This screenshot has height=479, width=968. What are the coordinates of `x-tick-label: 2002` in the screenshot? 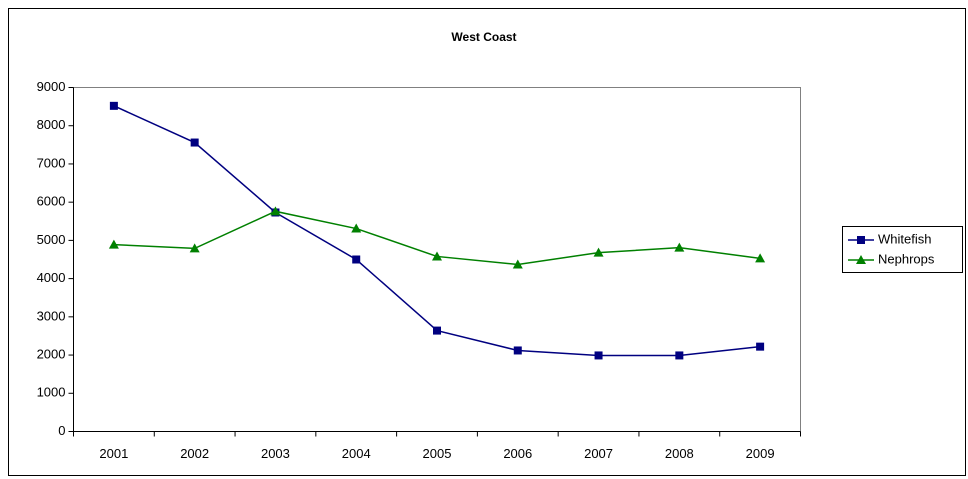 It's located at (194, 453).